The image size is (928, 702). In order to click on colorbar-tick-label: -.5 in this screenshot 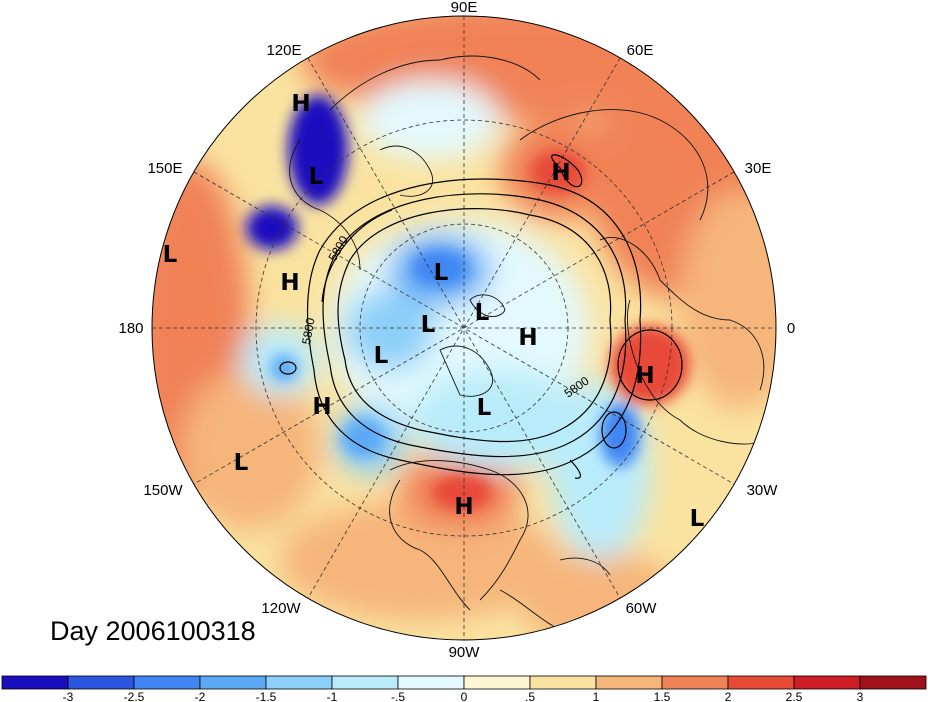, I will do `click(398, 696)`.